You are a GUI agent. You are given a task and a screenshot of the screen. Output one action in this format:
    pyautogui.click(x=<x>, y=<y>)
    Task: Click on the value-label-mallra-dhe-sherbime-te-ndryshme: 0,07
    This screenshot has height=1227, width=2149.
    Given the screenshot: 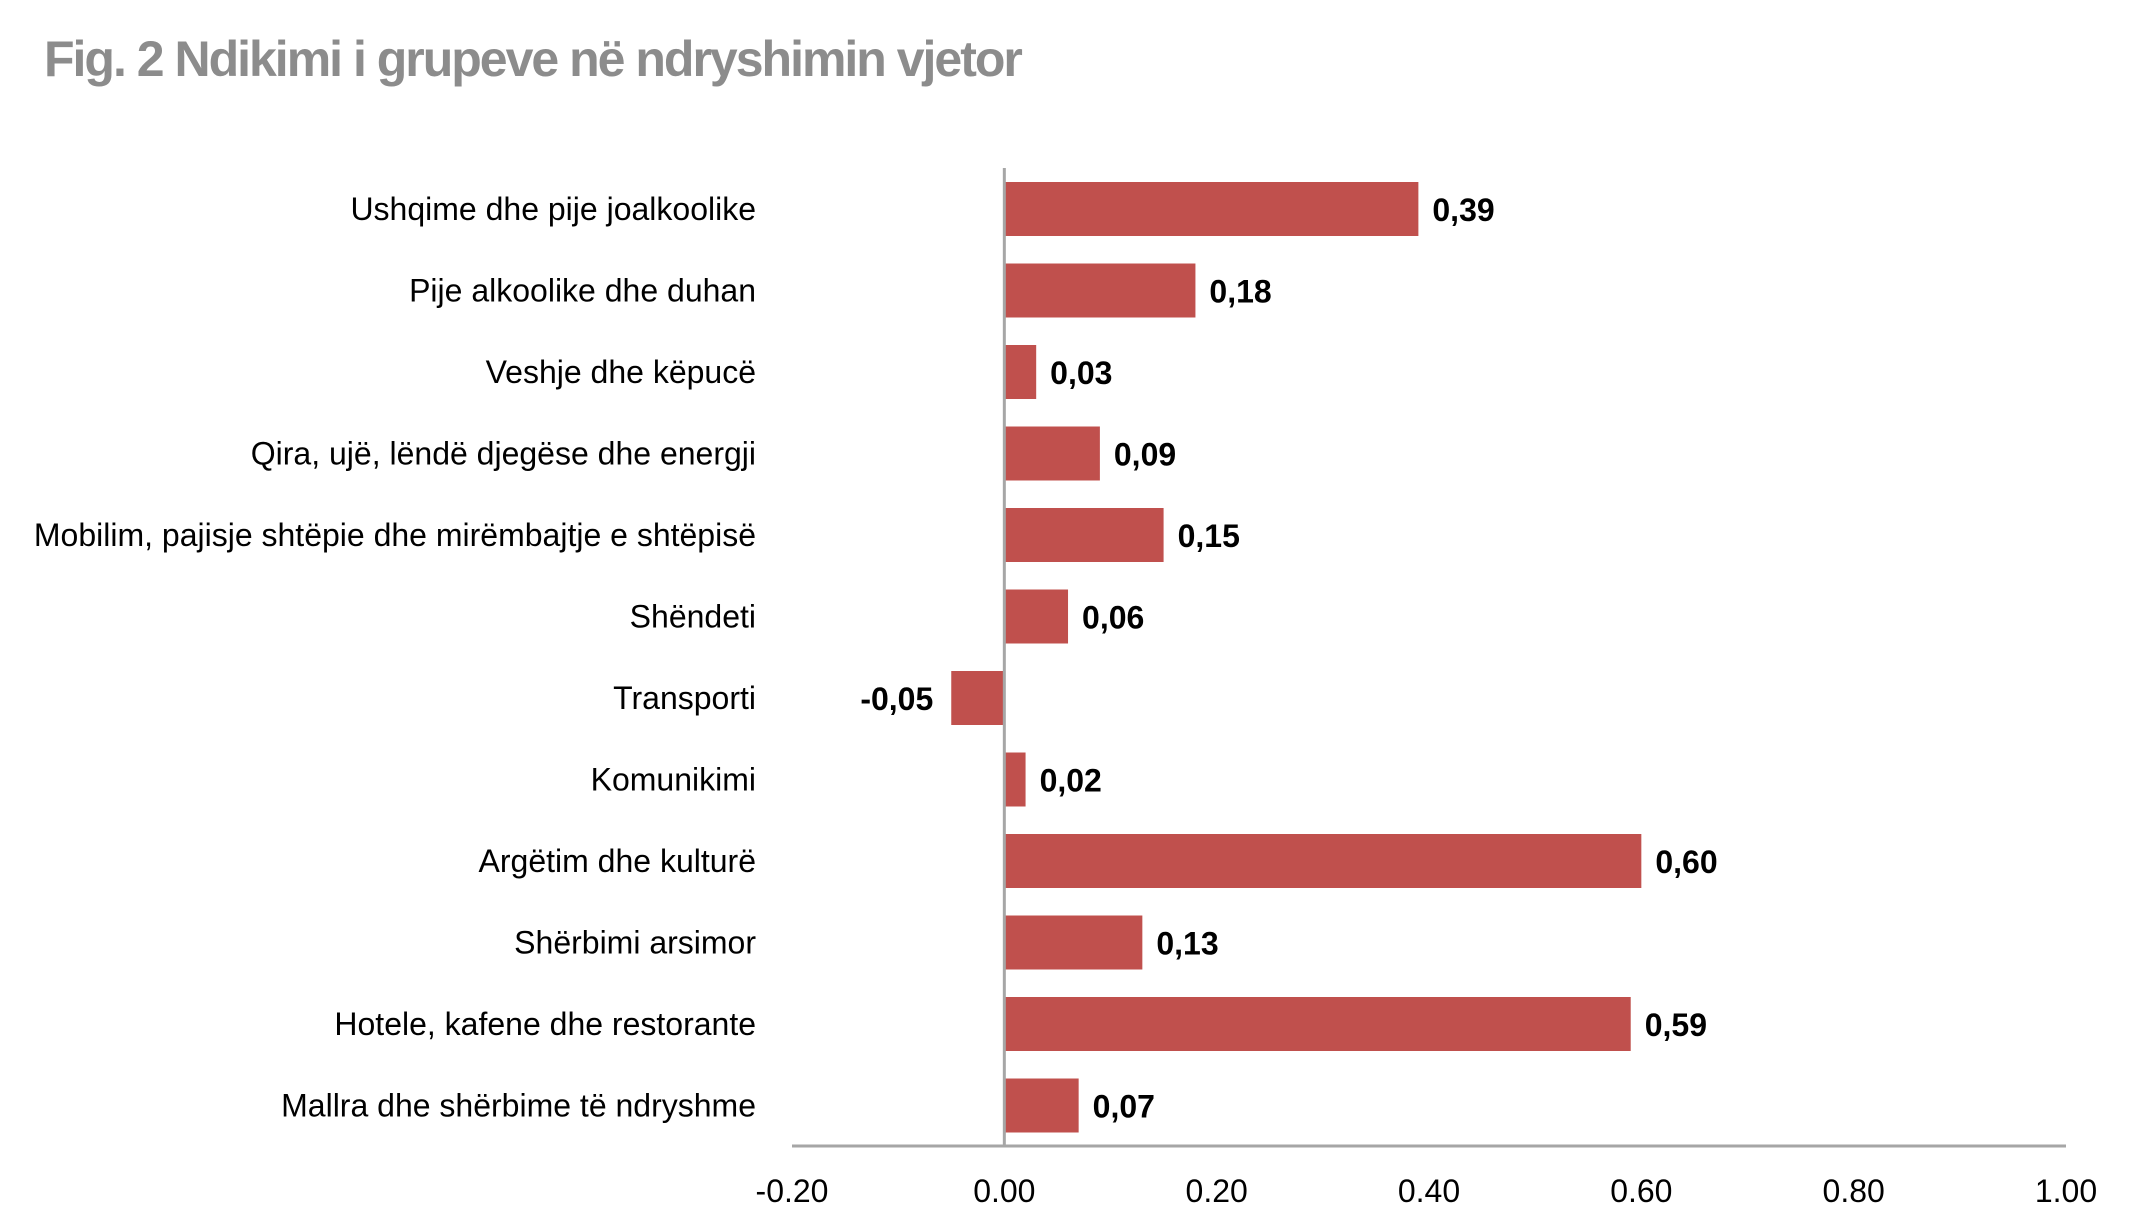 What is the action you would take?
    pyautogui.click(x=1124, y=1107)
    